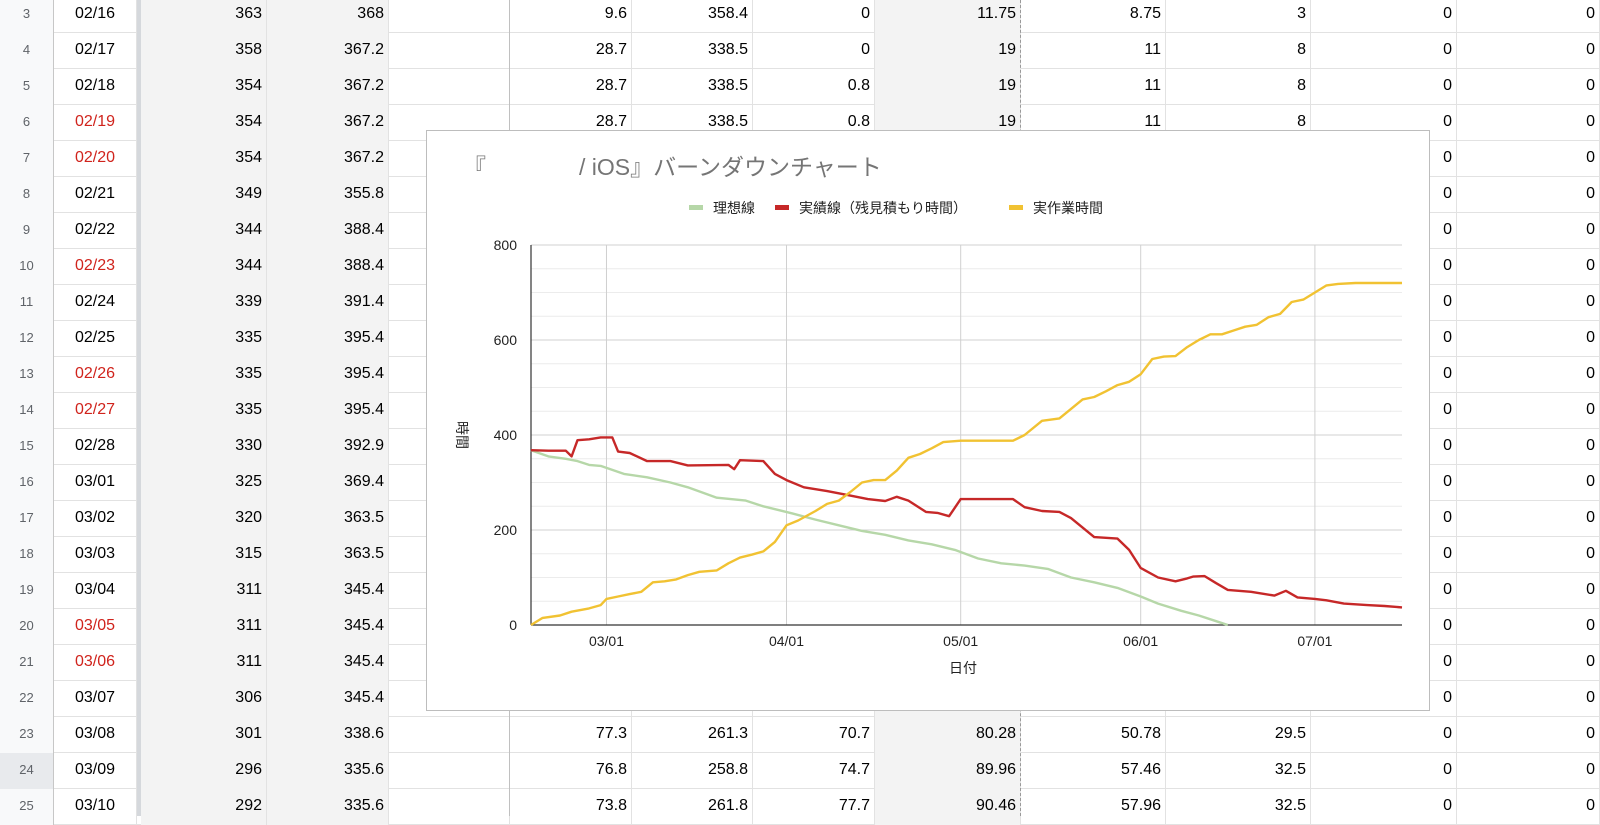  I want to click on table-cell: 363.5, so click(328, 555).